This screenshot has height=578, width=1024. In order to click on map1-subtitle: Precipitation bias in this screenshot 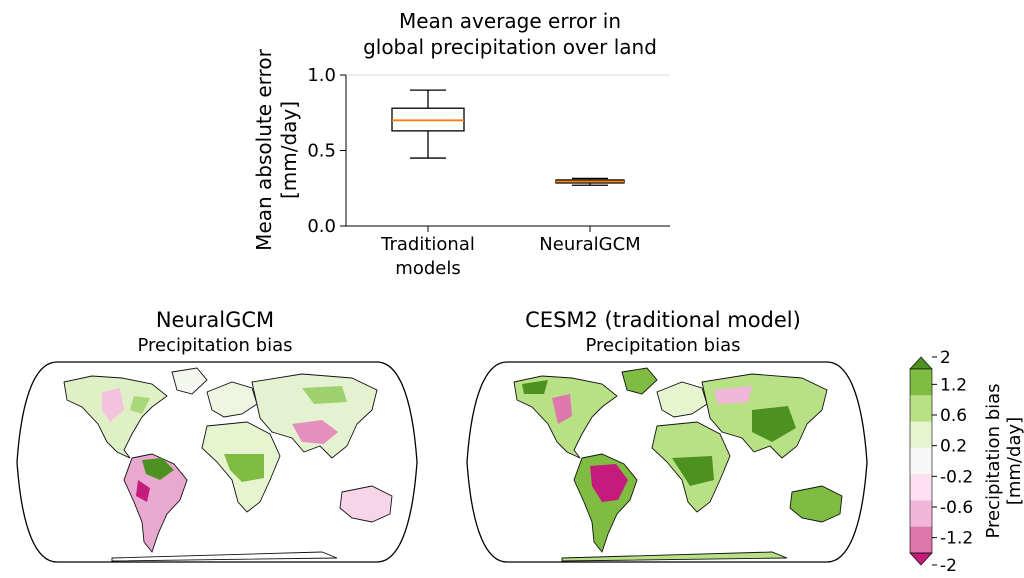, I will do `click(214, 345)`.